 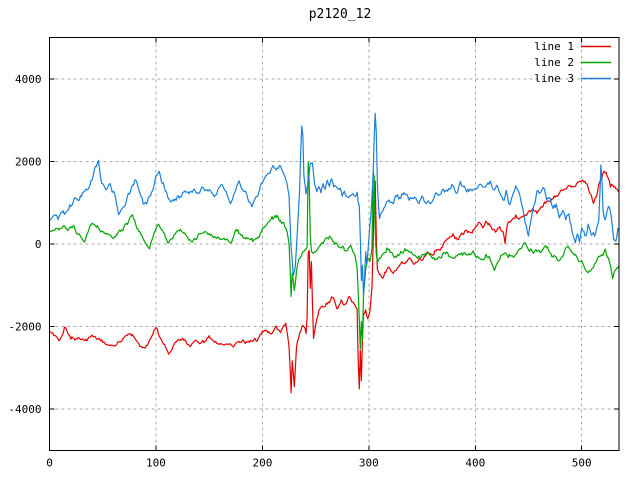 What do you see at coordinates (28, 161) in the screenshot?
I see `y-tick-label: 2000` at bounding box center [28, 161].